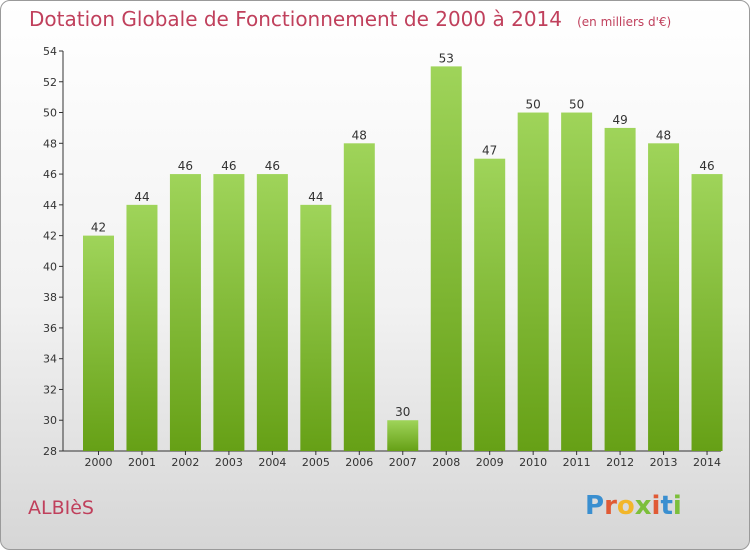 The width and height of the screenshot is (750, 550). I want to click on x-tick-label: 2006, so click(359, 462).